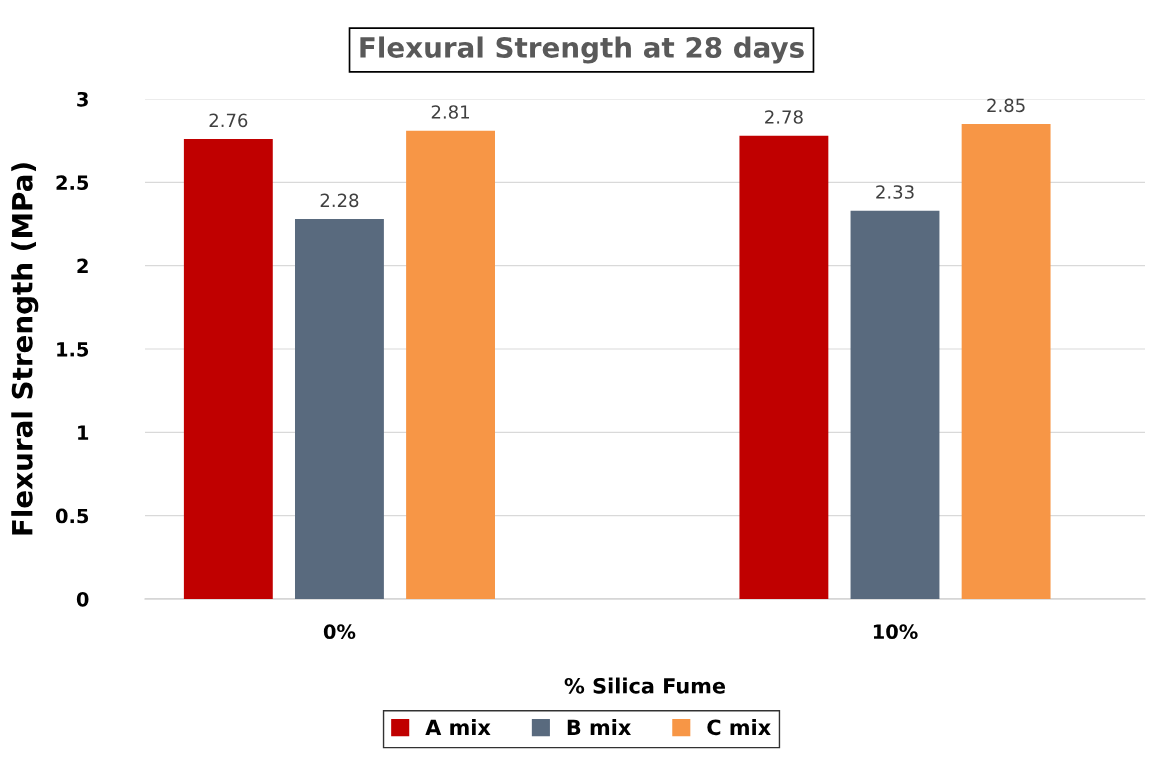 The image size is (1163, 758). I want to click on data-label: 2.85, so click(1006, 105).